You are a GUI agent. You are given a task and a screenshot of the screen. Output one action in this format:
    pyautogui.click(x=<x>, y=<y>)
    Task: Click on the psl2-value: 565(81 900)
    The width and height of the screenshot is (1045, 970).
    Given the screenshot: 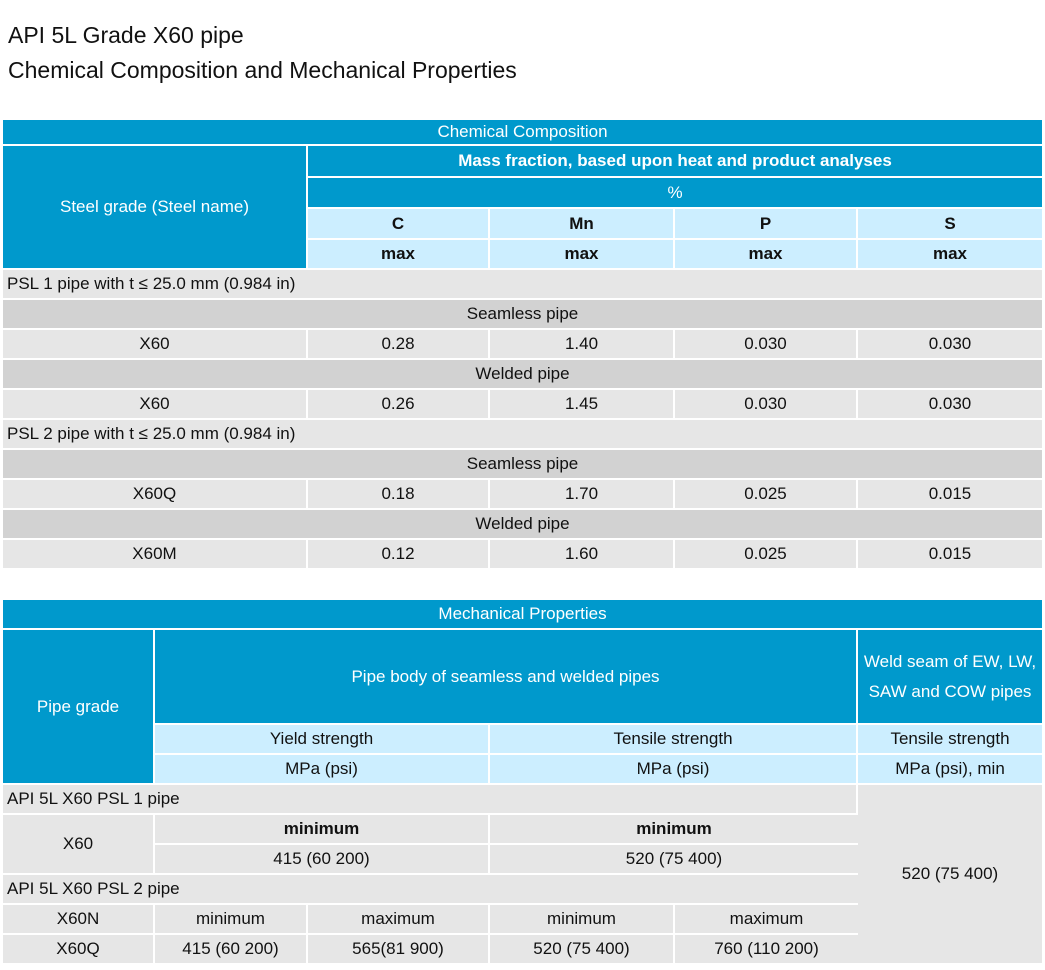 What is the action you would take?
    pyautogui.click(x=399, y=950)
    